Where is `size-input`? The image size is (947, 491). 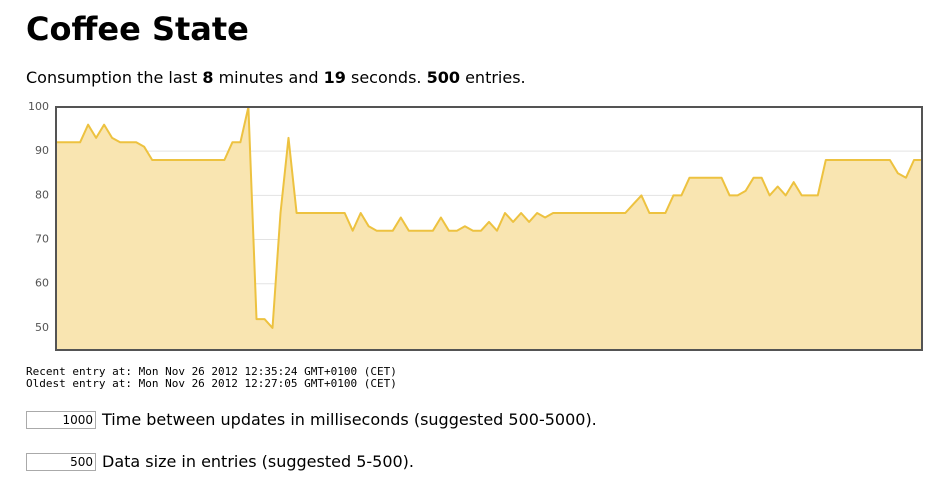 size-input is located at coordinates (61, 461).